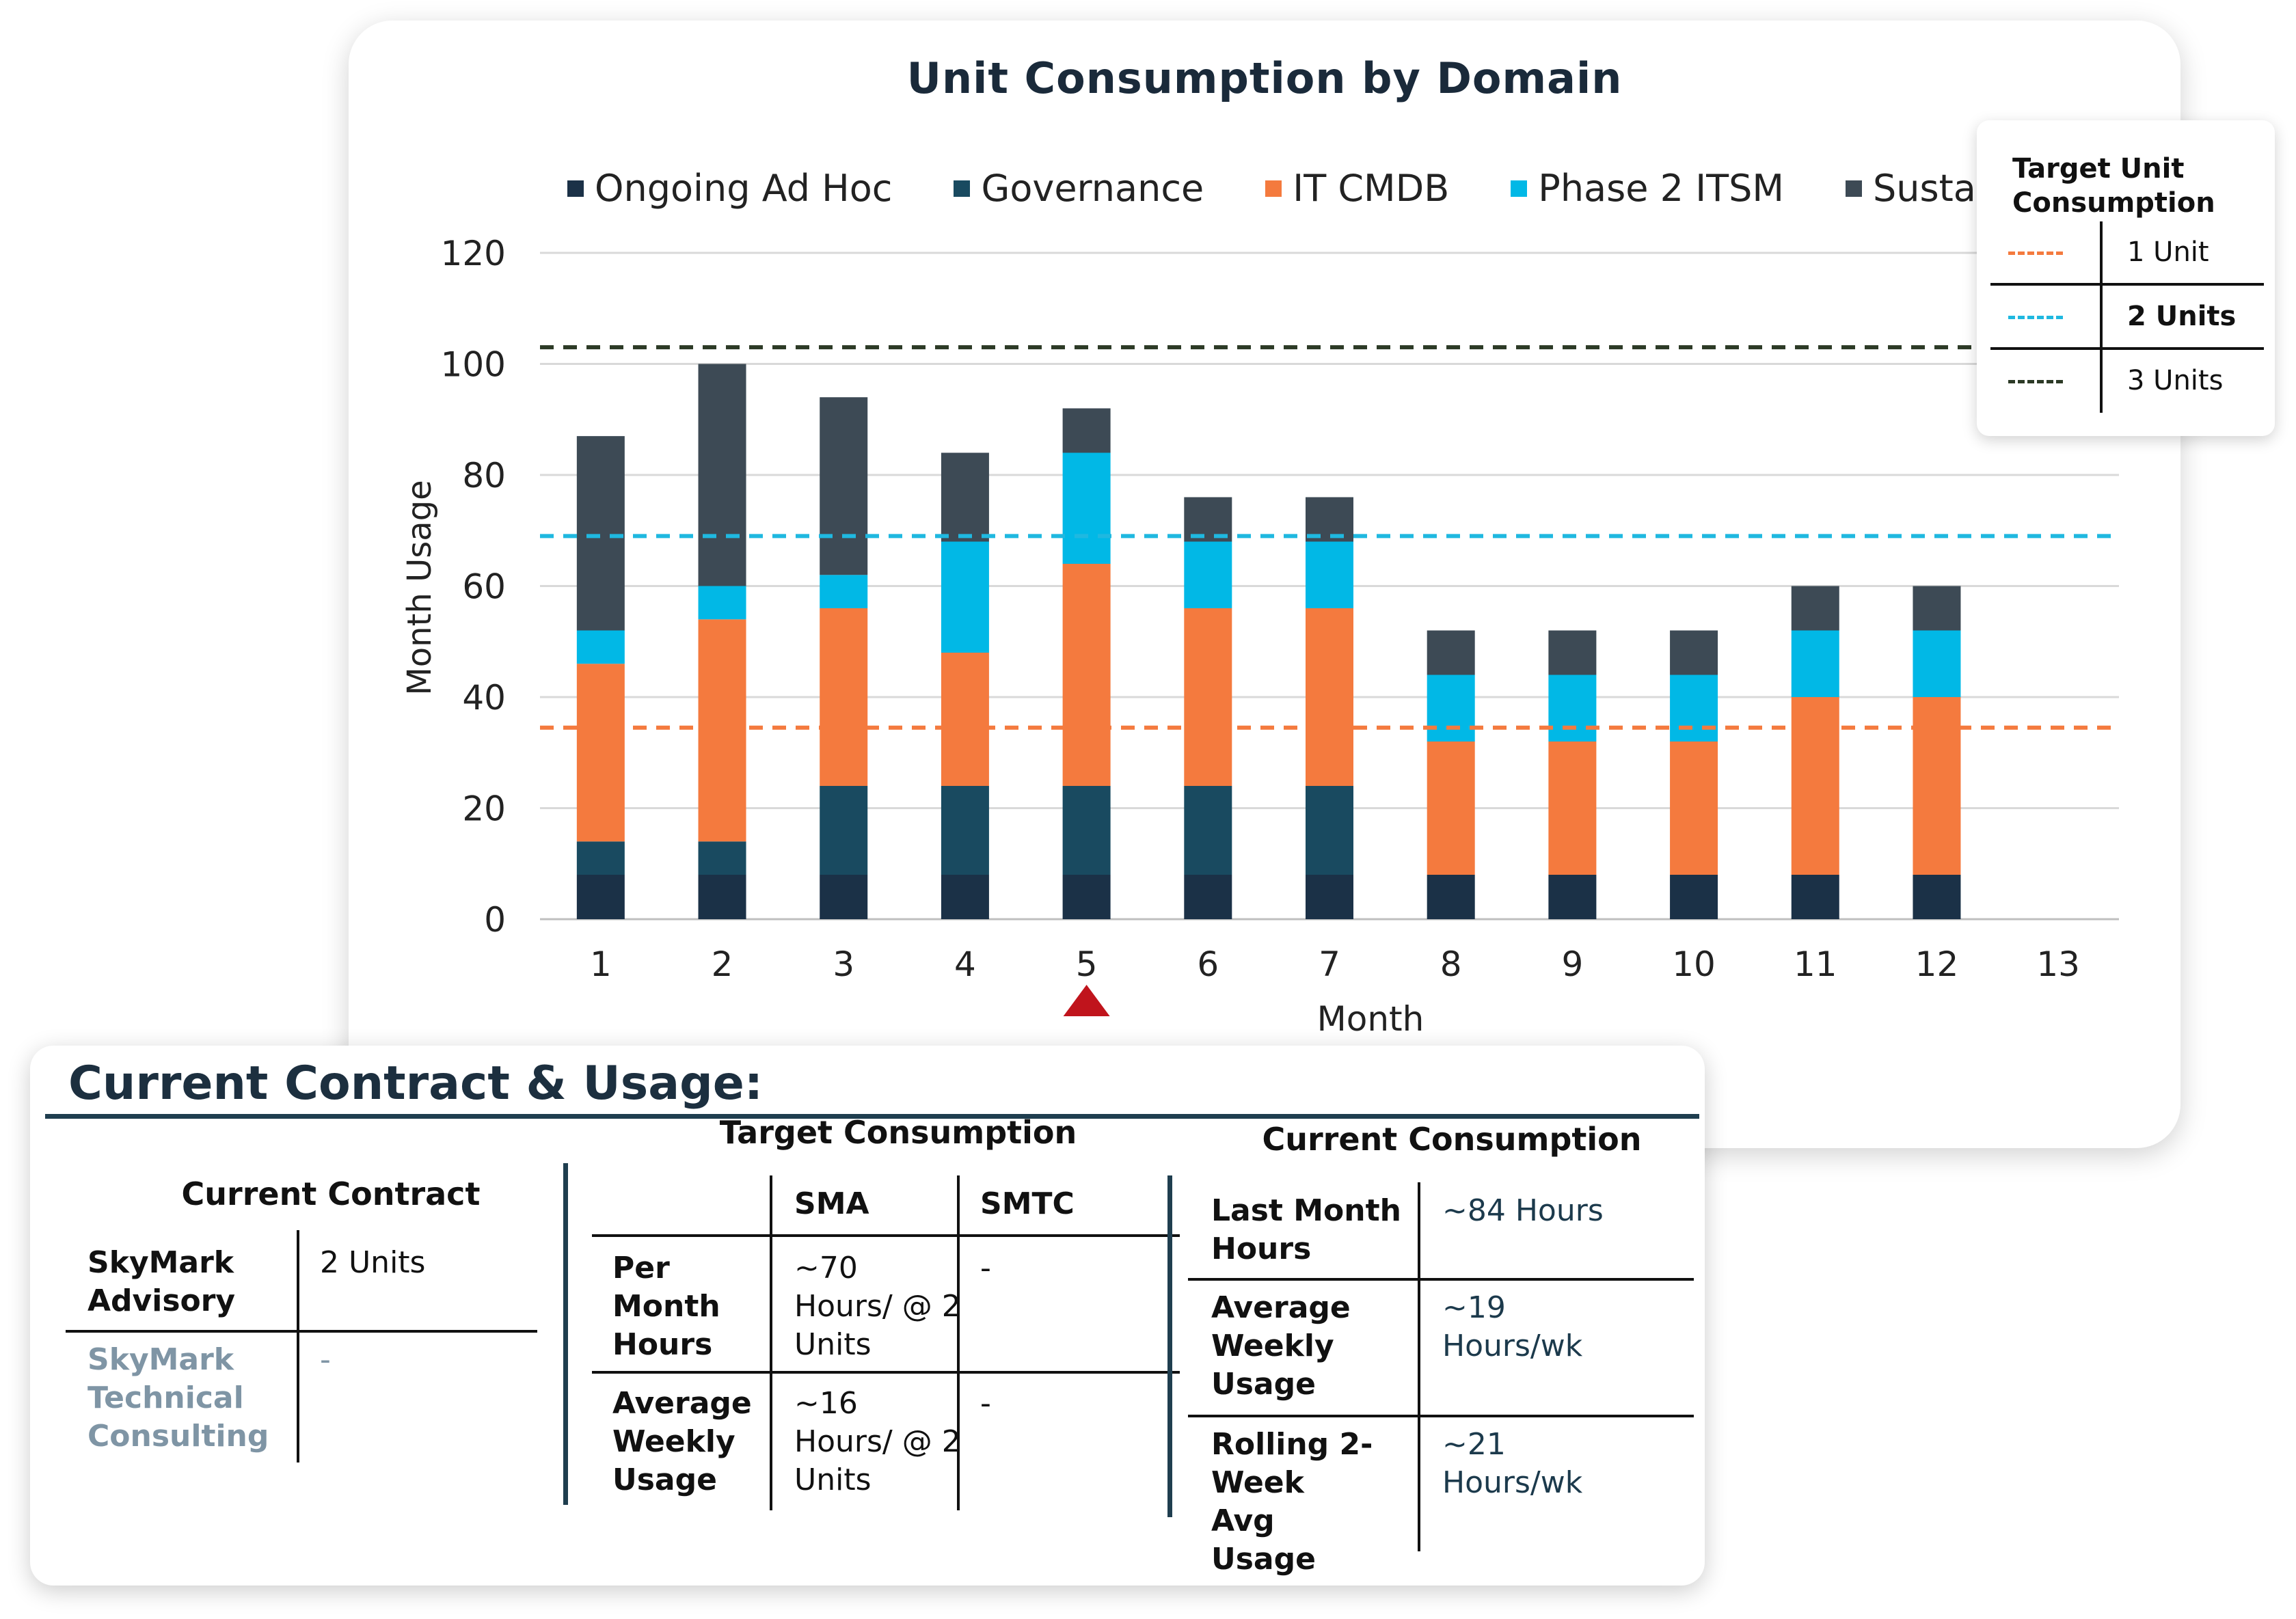 This screenshot has height=1619, width=2296. What do you see at coordinates (1452, 1139) in the screenshot?
I see `current-consumption-heading: Current Consumption` at bounding box center [1452, 1139].